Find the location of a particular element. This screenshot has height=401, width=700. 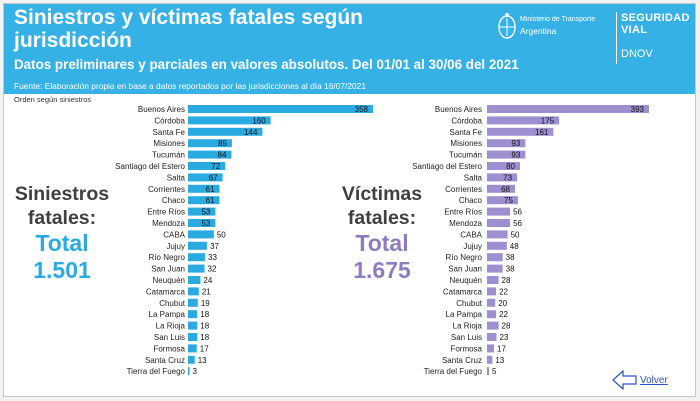

back-link: Volver is located at coordinates (642, 380).